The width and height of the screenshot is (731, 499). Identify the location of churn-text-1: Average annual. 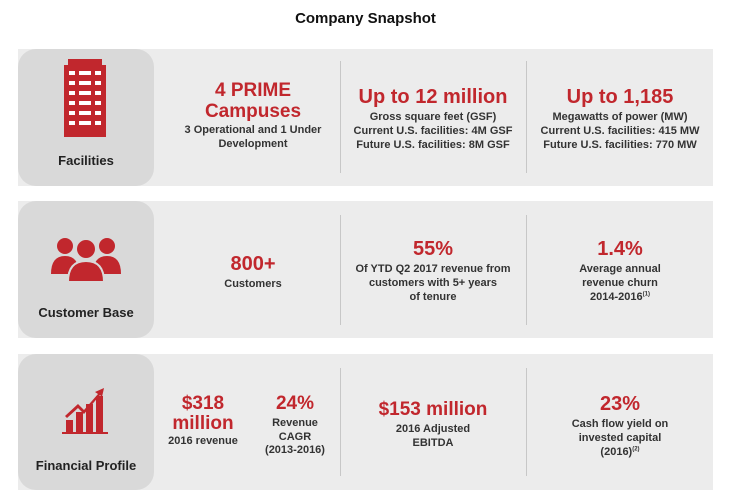
(620, 269).